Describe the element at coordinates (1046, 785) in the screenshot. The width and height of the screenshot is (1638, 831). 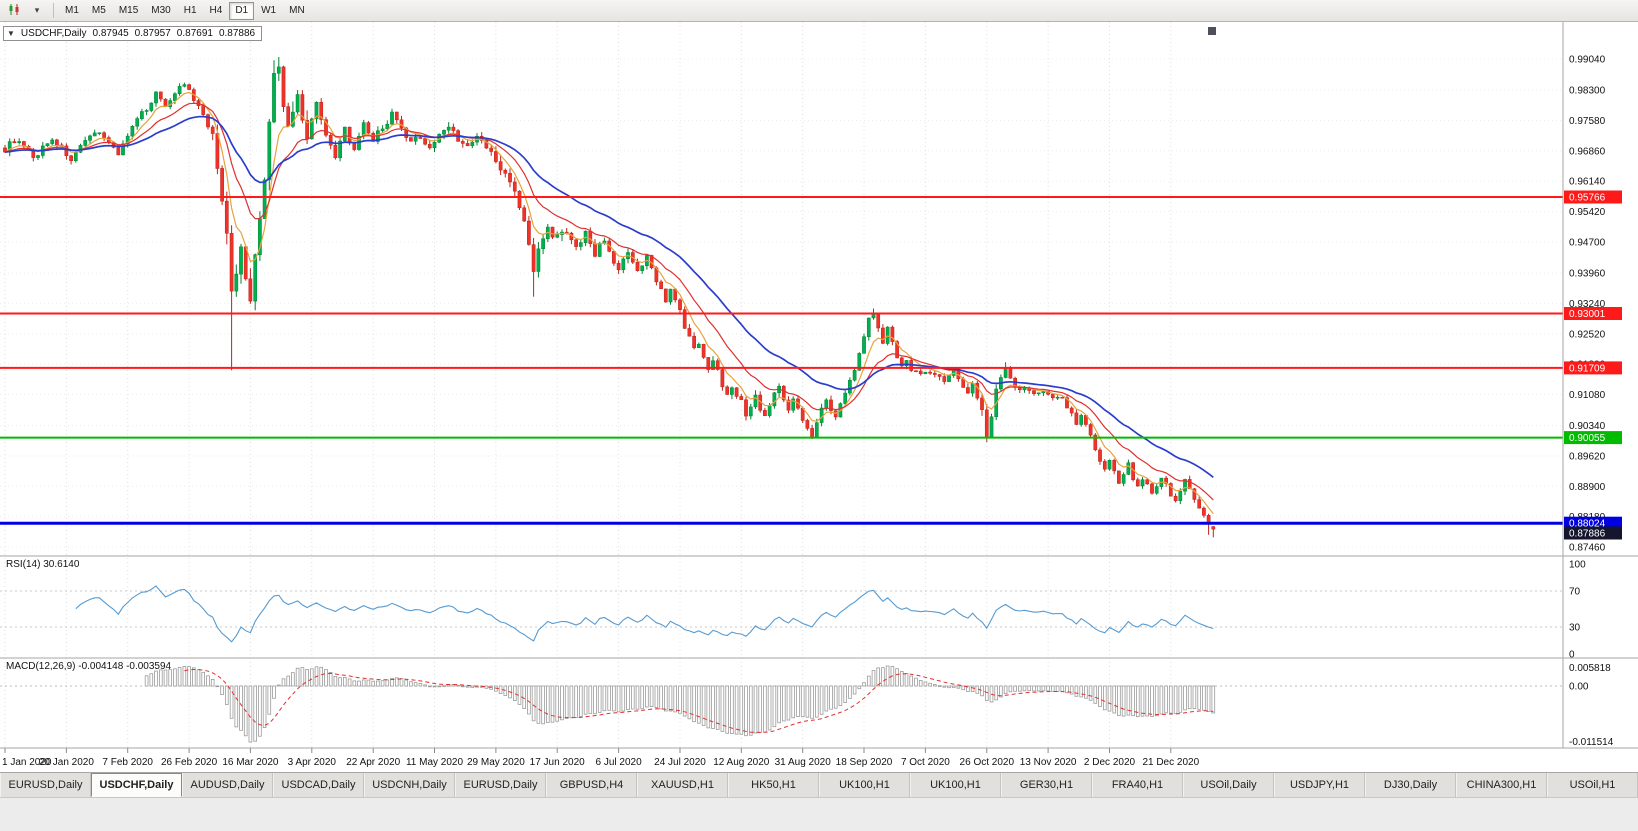
I see `bottom-tab-ger30-h1: GER30,H1` at that location.